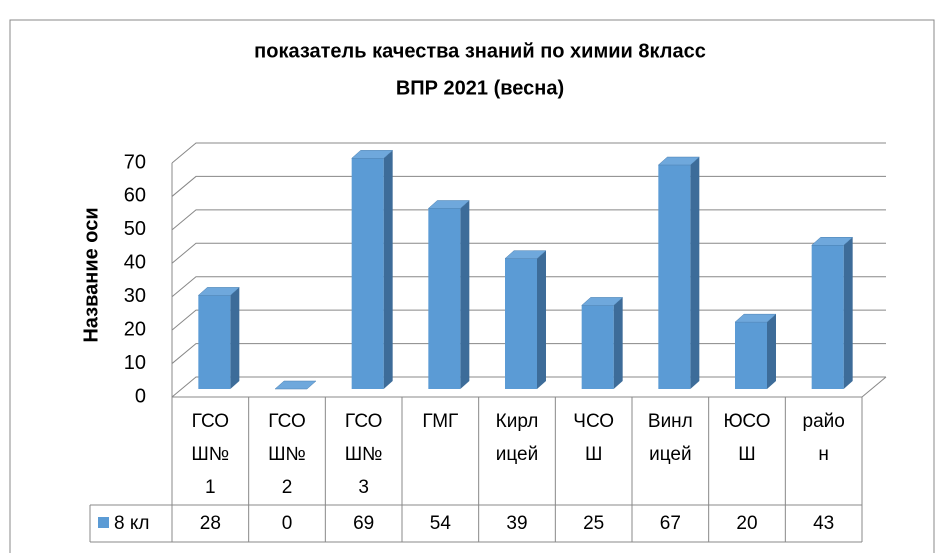 The image size is (943, 553). What do you see at coordinates (593, 421) in the screenshot?
I see `x-tick-label: ЧСО` at bounding box center [593, 421].